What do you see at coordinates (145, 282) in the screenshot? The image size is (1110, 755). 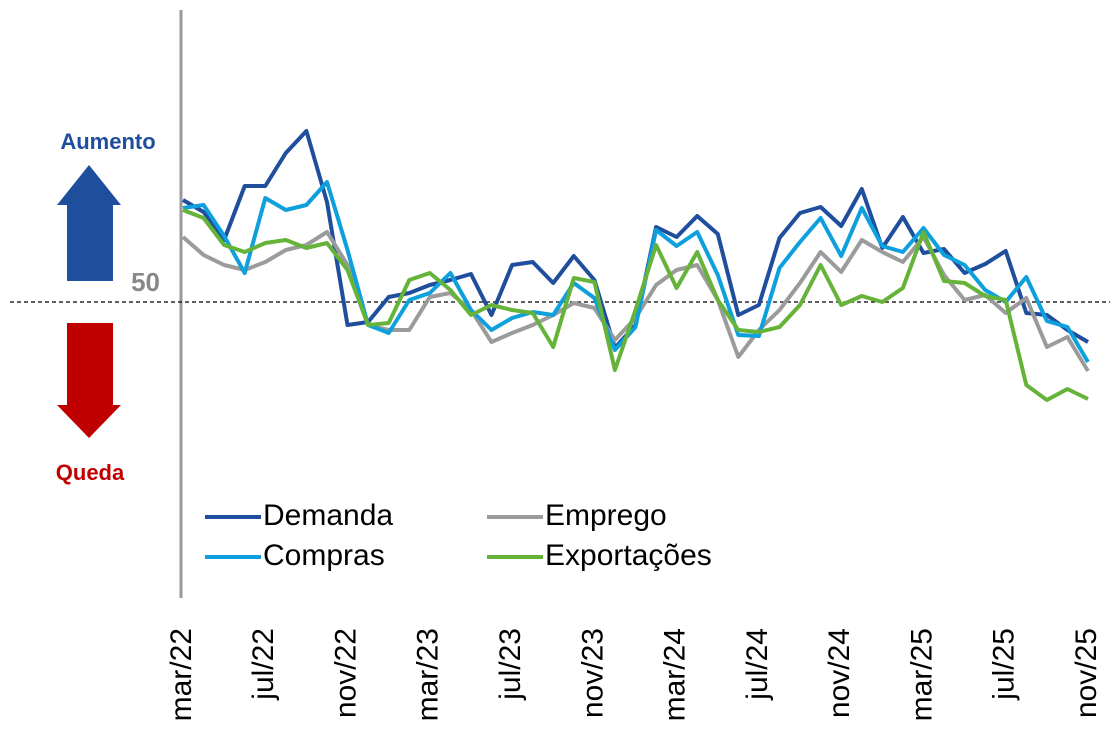 I see `y-tick-label: 50` at bounding box center [145, 282].